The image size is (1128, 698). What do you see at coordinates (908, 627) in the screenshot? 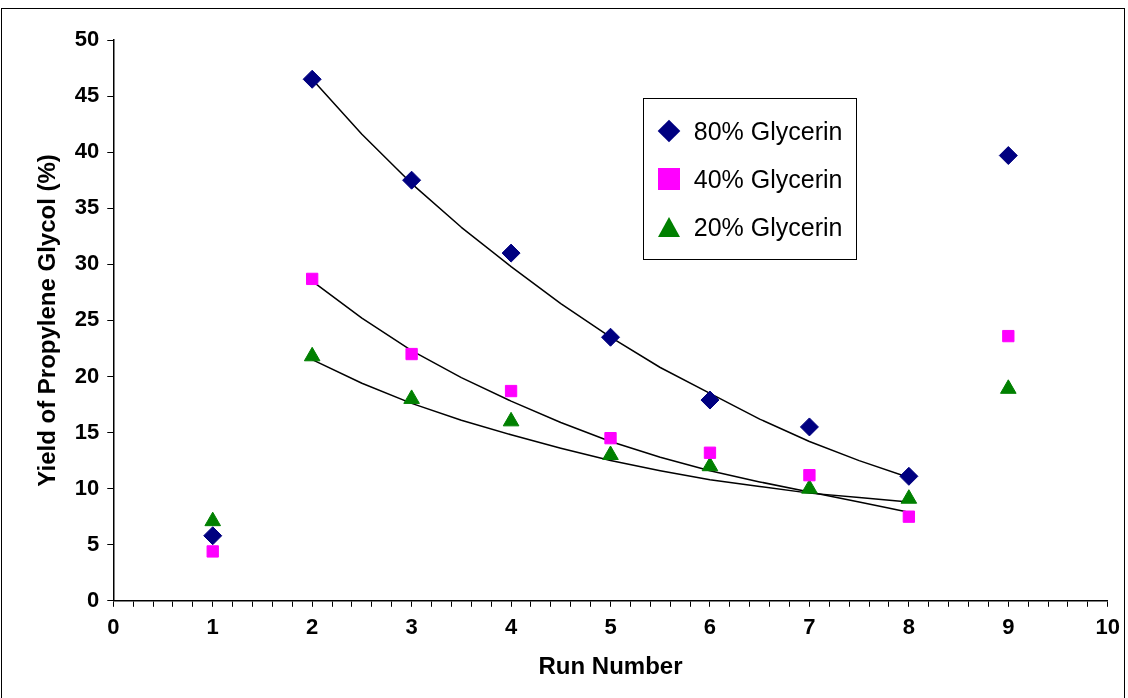
I see `x-tick-label: 8` at bounding box center [908, 627].